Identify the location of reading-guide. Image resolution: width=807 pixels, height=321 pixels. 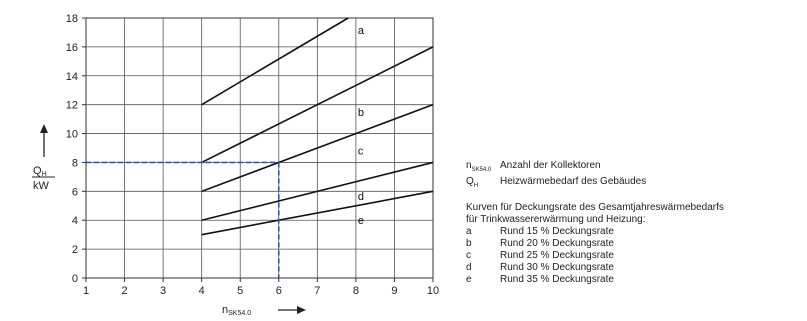
(183, 219).